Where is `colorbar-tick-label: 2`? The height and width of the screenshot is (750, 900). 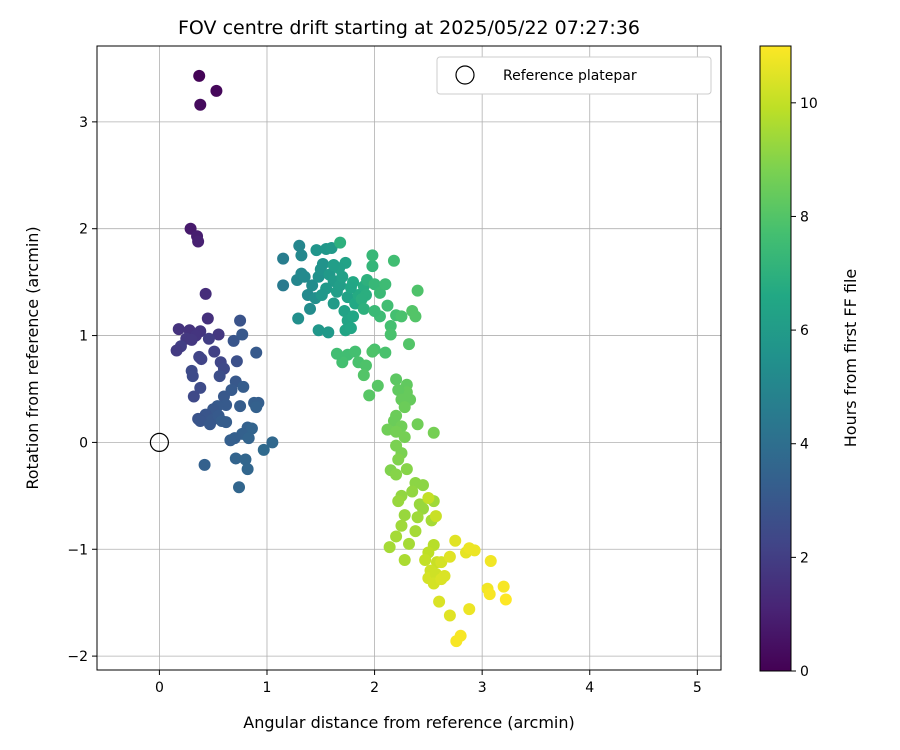
colorbar-tick-label: 2 is located at coordinates (804, 558).